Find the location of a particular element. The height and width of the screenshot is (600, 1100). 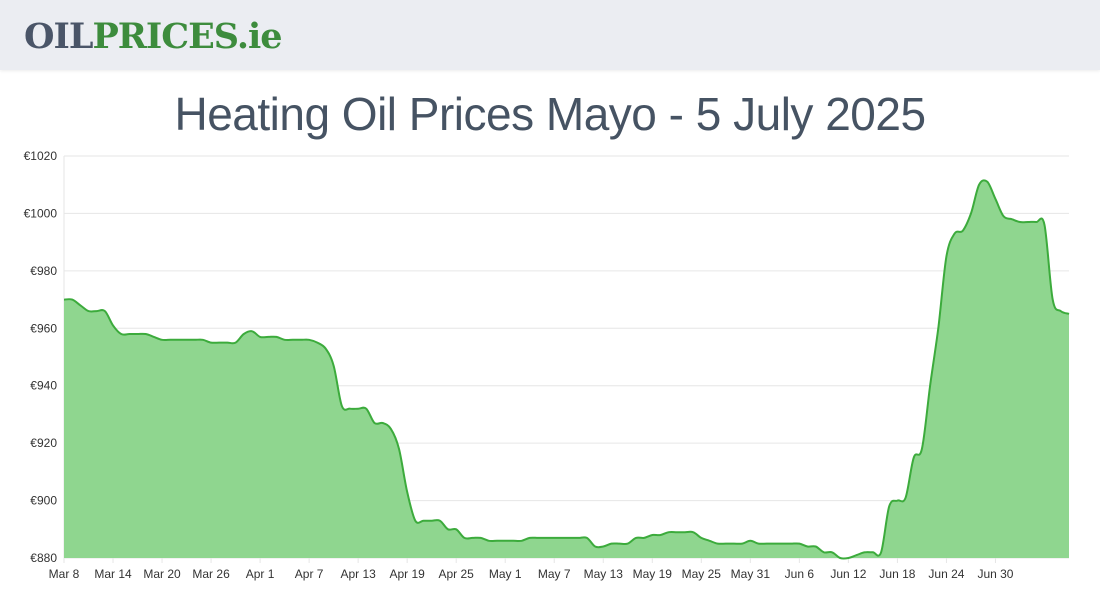

site-logo: OILPRICES.ie is located at coordinates (153, 37).